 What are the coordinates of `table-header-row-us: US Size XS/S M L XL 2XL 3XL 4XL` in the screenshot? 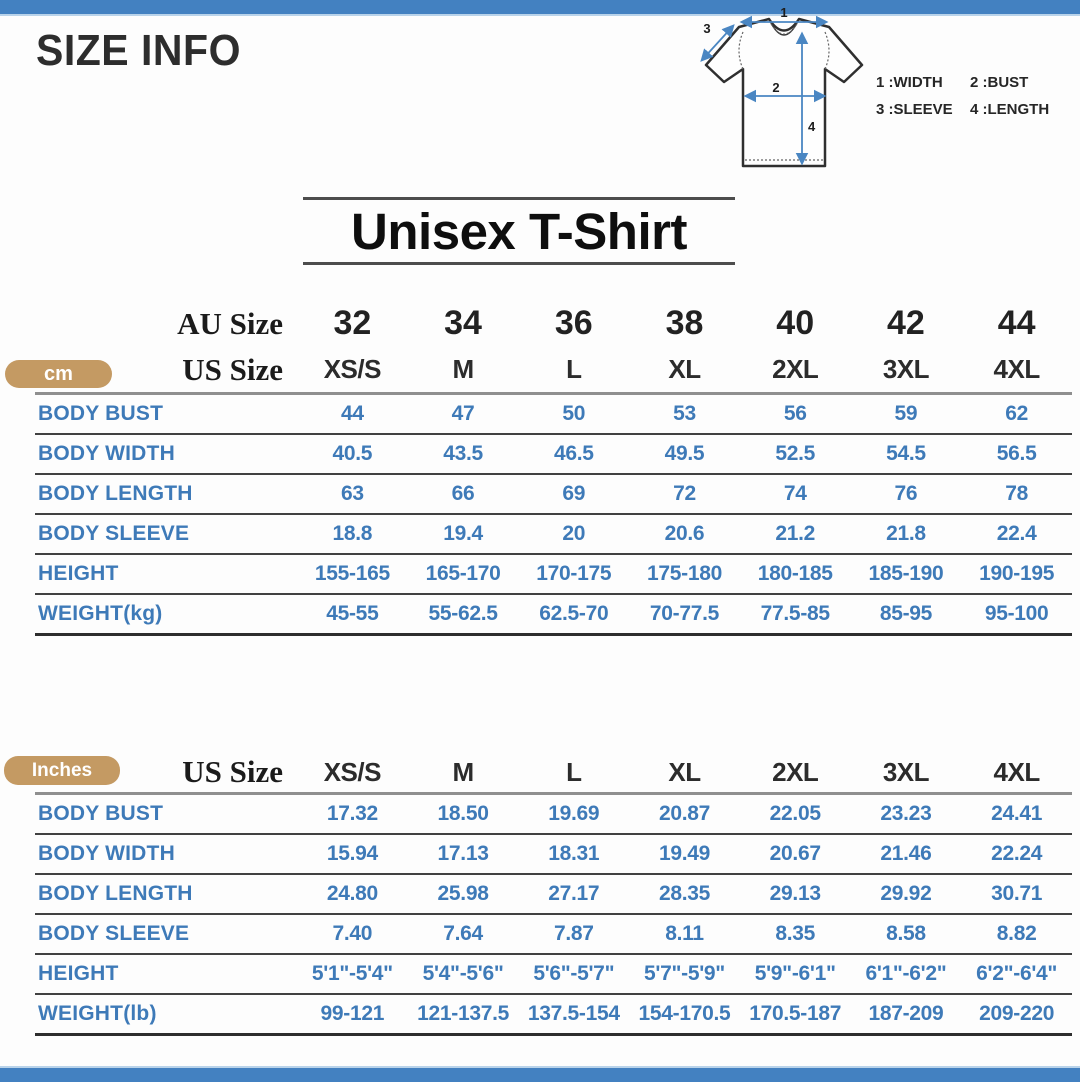 It's located at (553, 773).